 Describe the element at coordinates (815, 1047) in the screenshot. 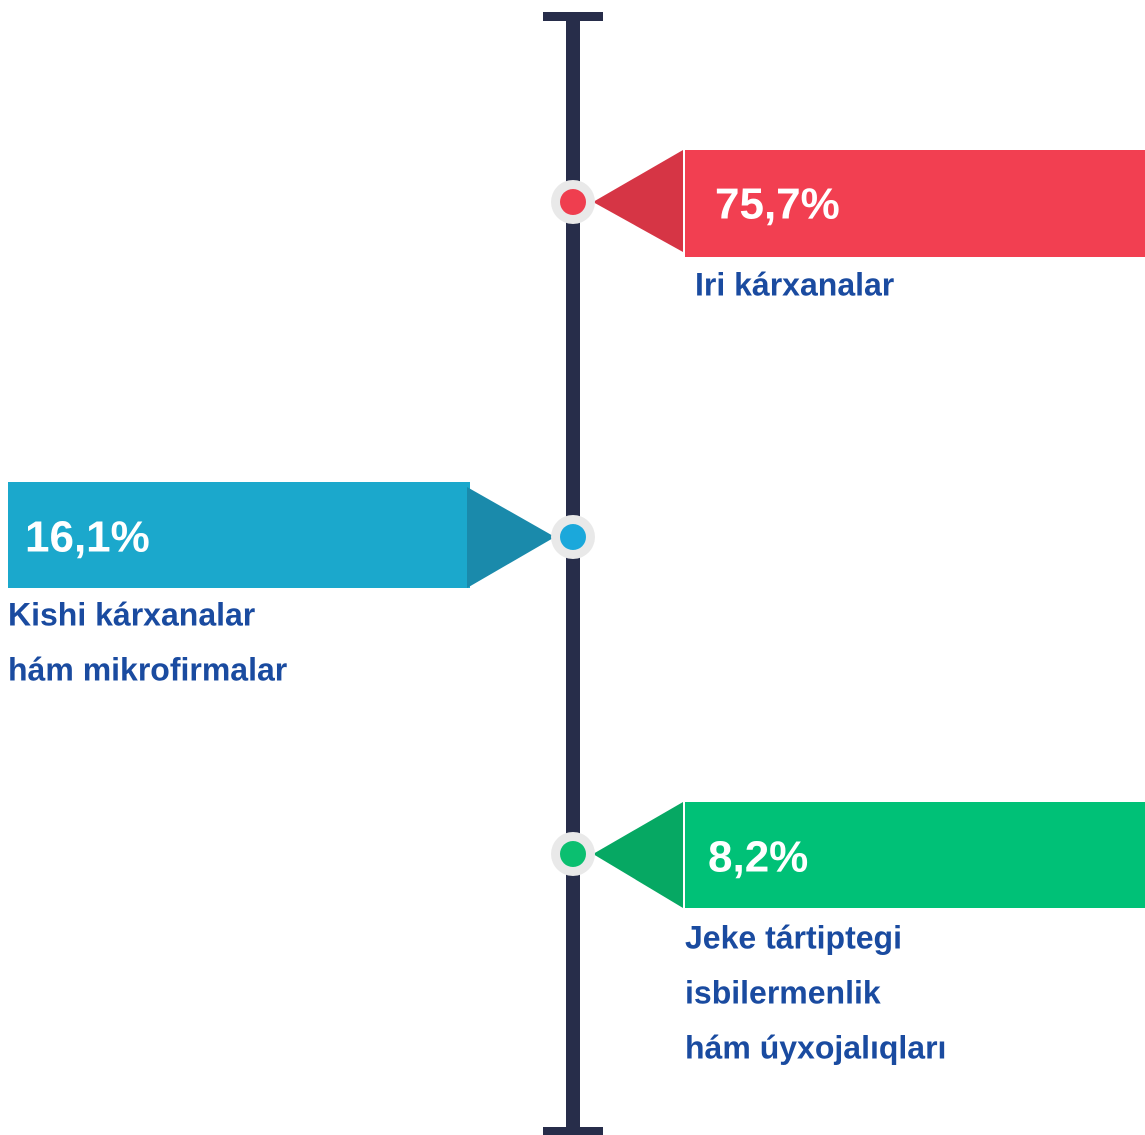

I see `label: hám úyxojalıqları` at that location.